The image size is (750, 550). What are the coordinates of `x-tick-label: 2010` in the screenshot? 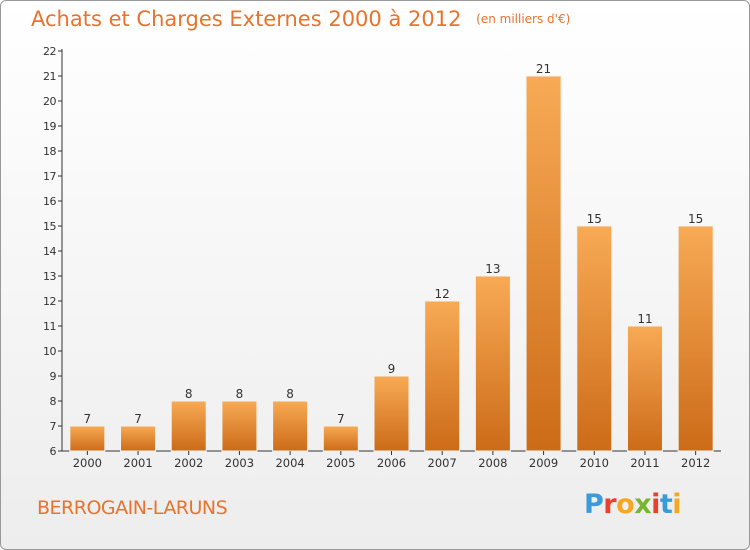 It's located at (594, 463).